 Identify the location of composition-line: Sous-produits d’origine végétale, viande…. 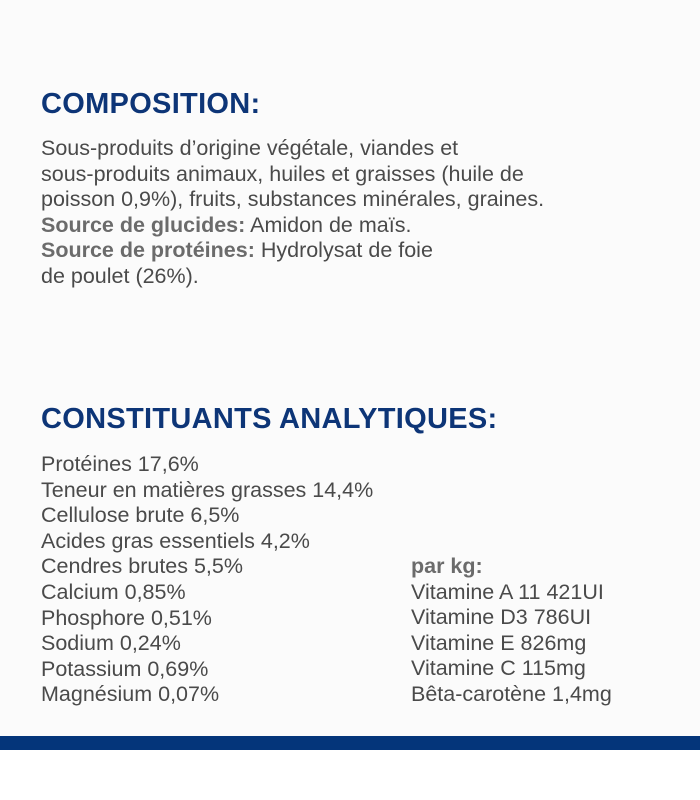
(250, 148).